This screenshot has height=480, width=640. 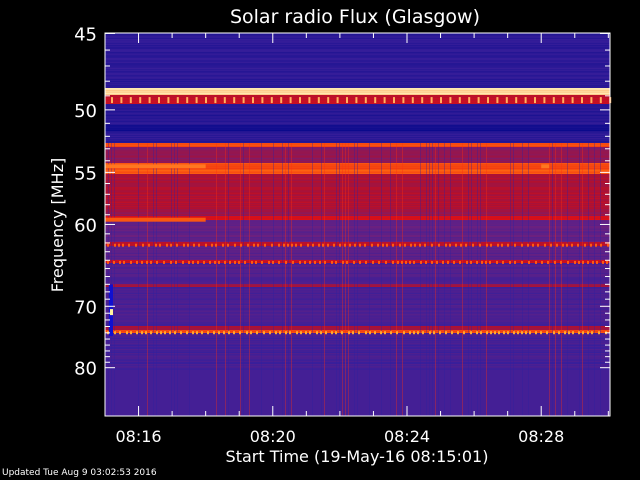 I want to click on y-tick-label: 60, so click(x=85, y=225).